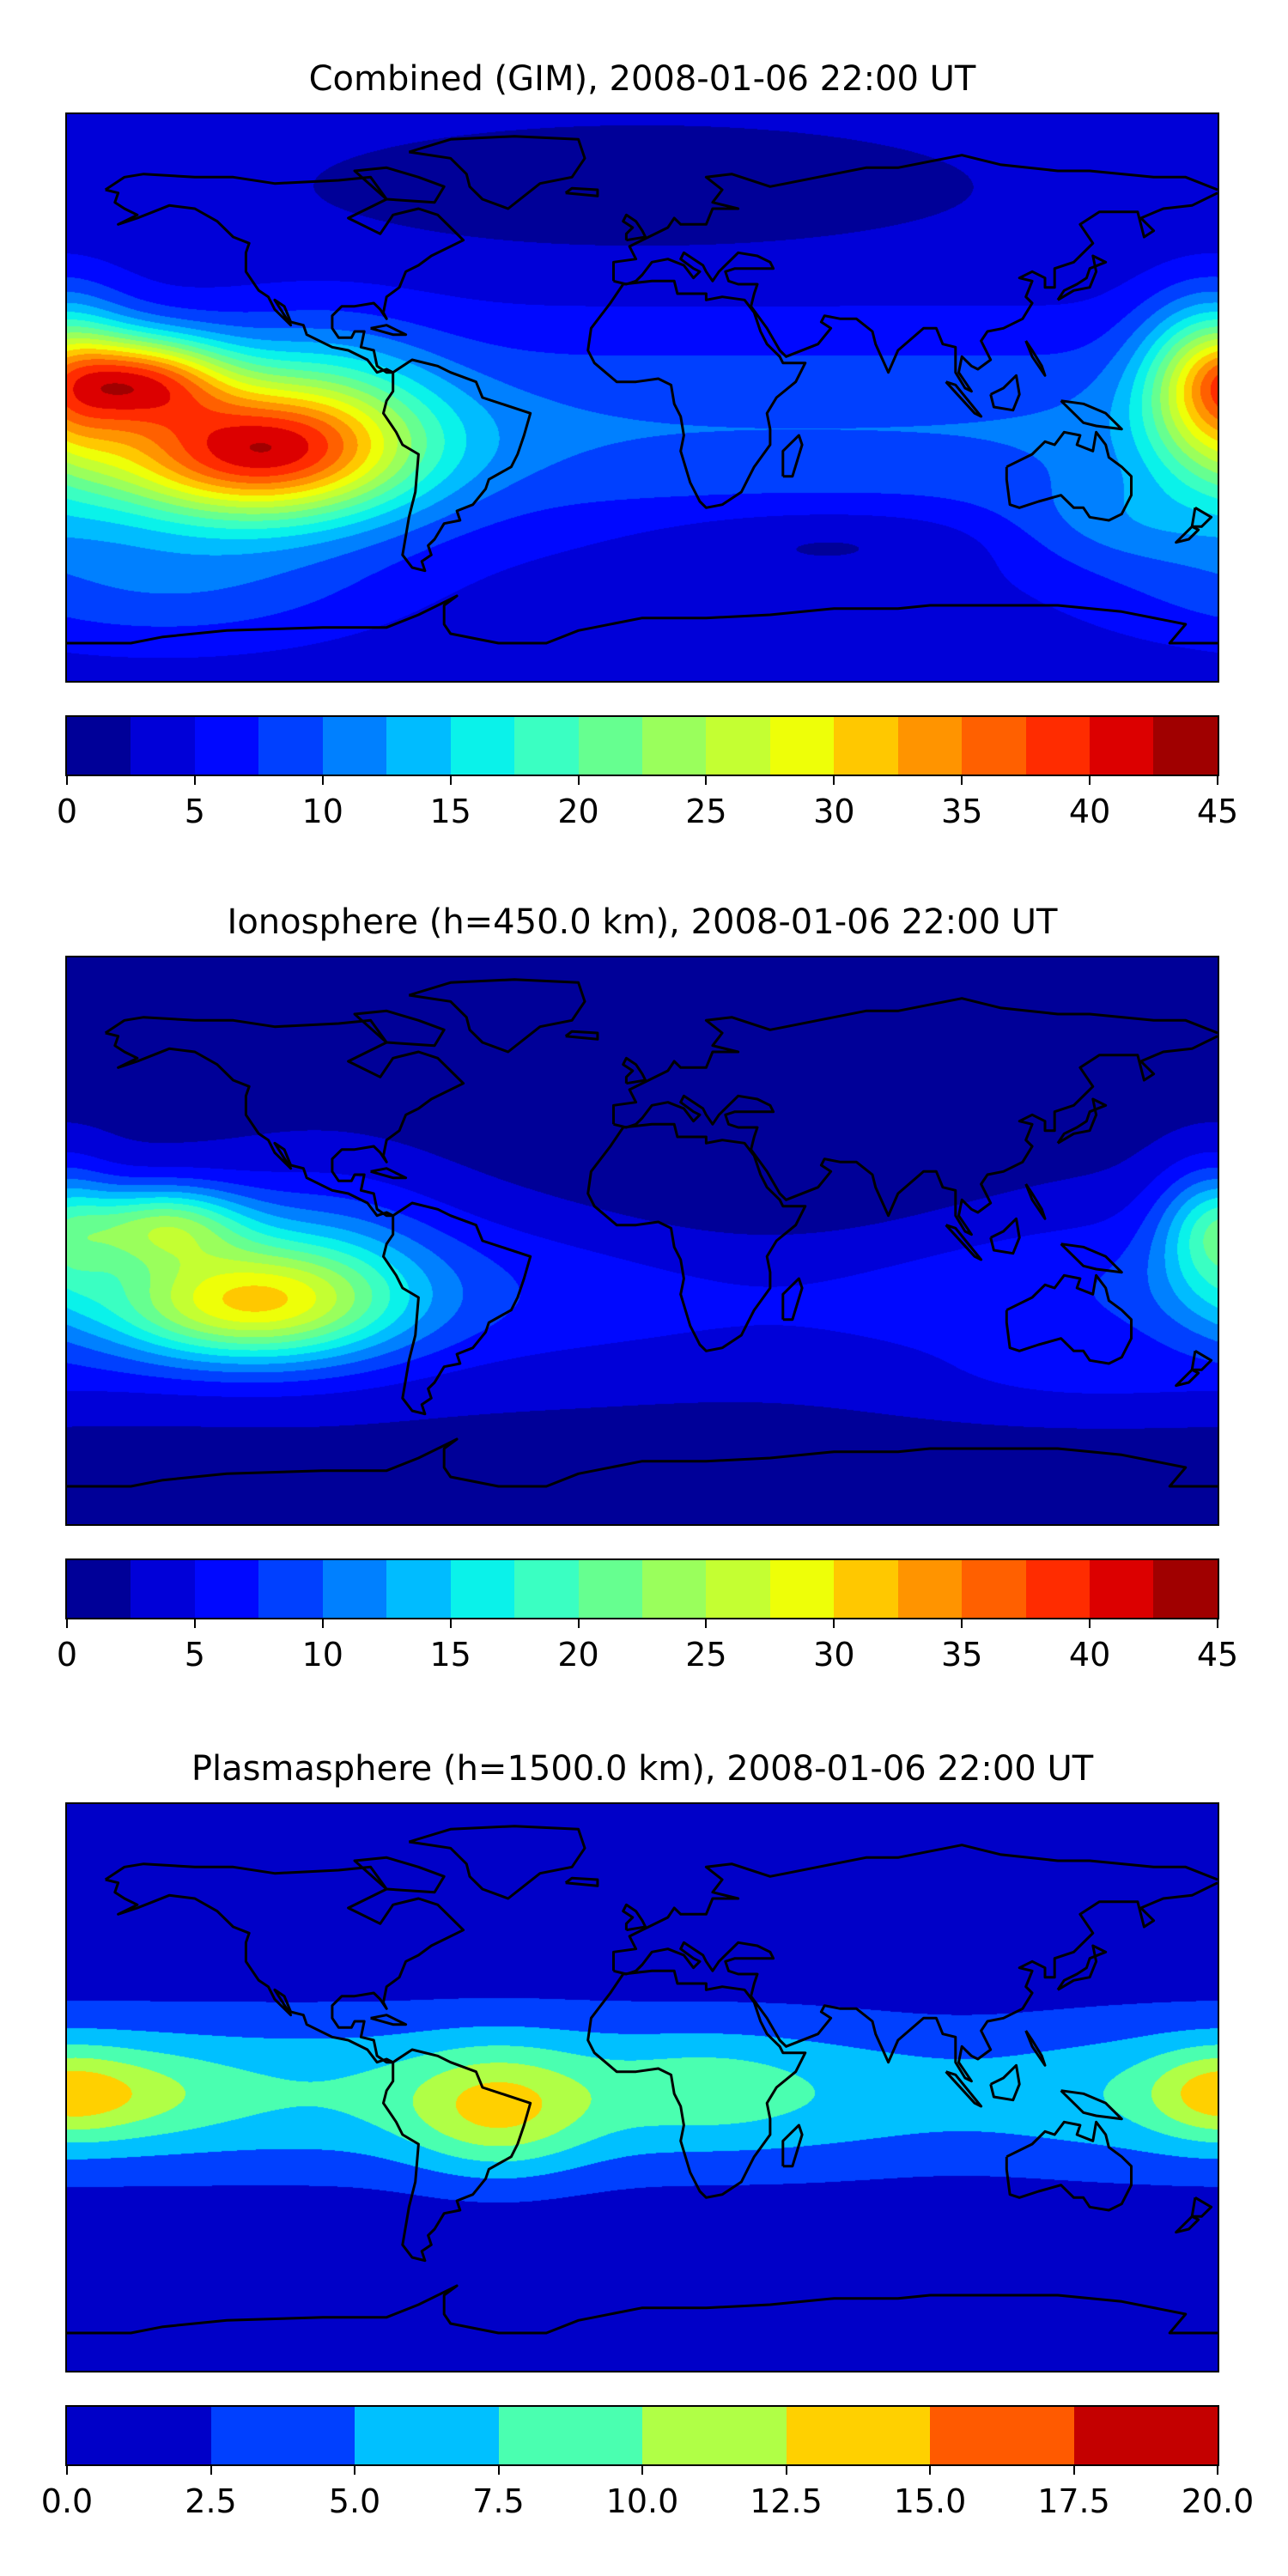 The image size is (1288, 2576). What do you see at coordinates (67, 1655) in the screenshot?
I see `colorbar-tick-label: 0` at bounding box center [67, 1655].